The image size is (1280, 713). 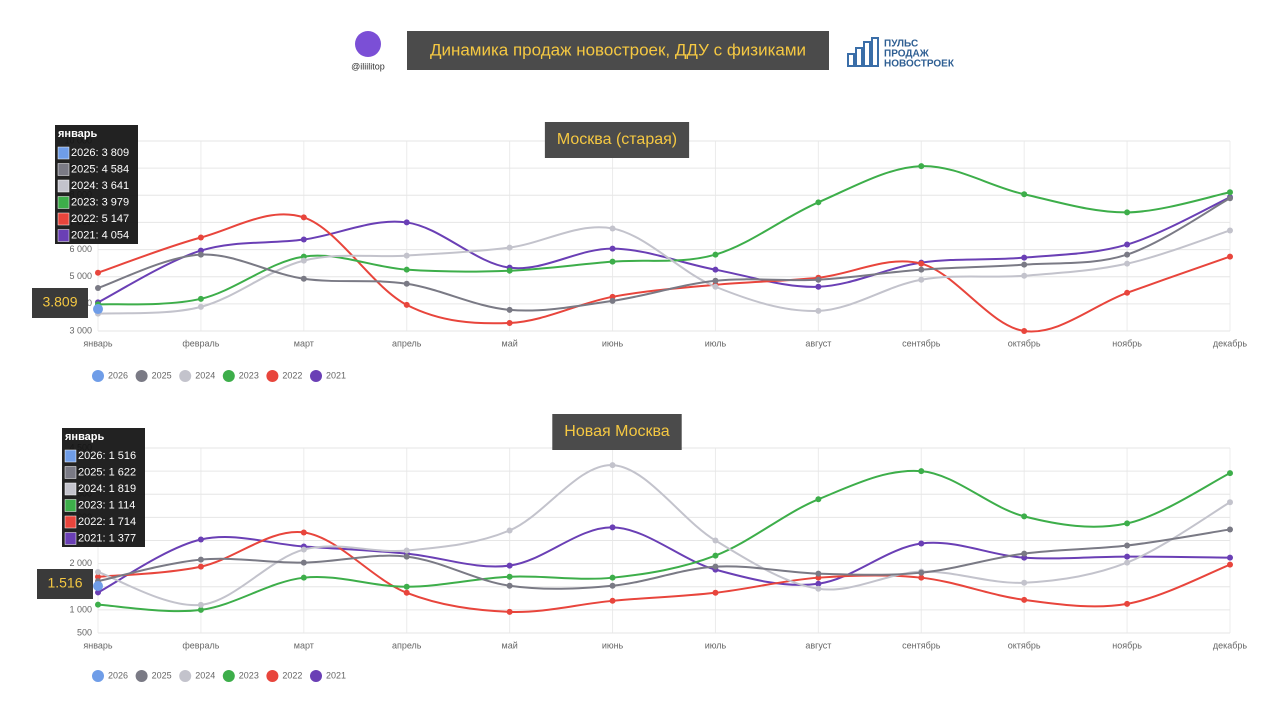 I want to click on tooltip-row: 2023: 3 979, so click(x=100, y=202).